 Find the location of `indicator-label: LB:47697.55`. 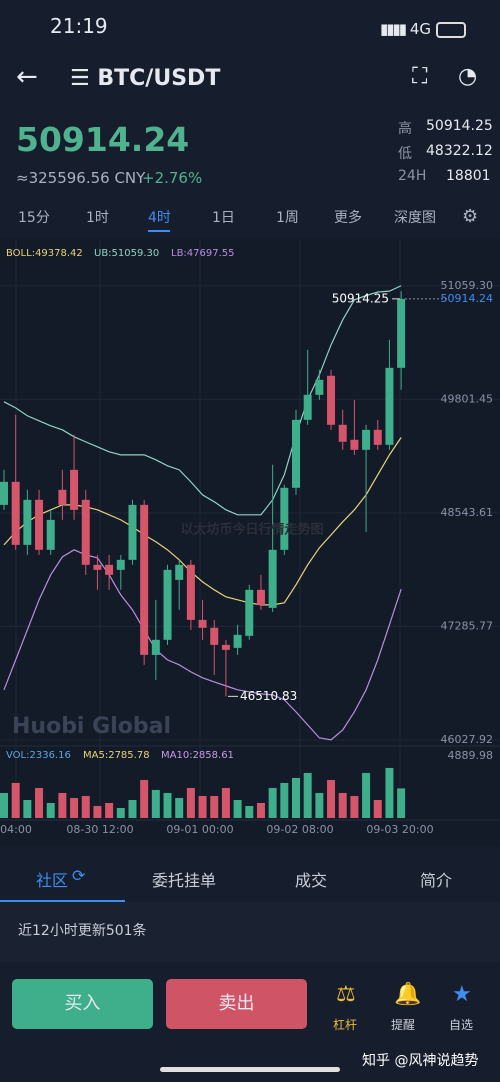

indicator-label: LB:47697.55 is located at coordinates (203, 253).